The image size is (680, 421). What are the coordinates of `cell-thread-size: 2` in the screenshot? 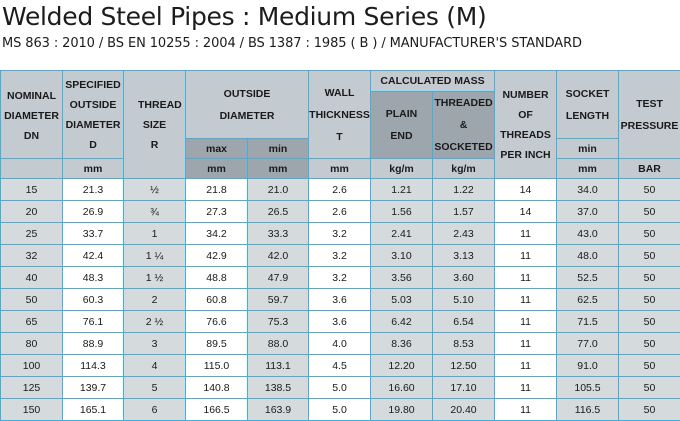 It's located at (155, 300).